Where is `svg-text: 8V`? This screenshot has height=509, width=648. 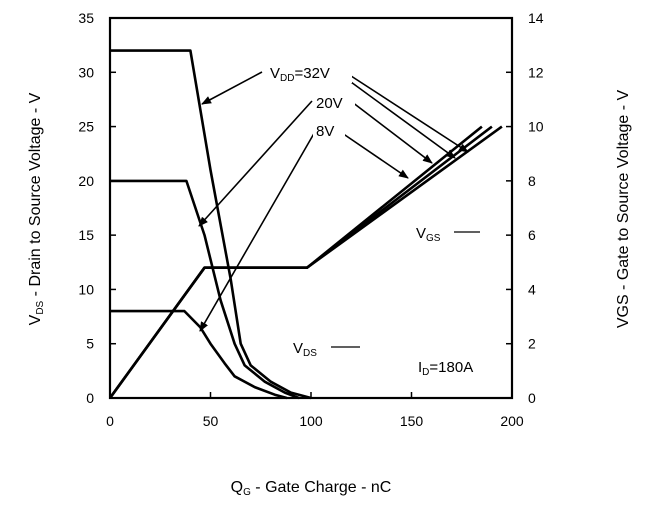 svg-text: 8V is located at coordinates (325, 131).